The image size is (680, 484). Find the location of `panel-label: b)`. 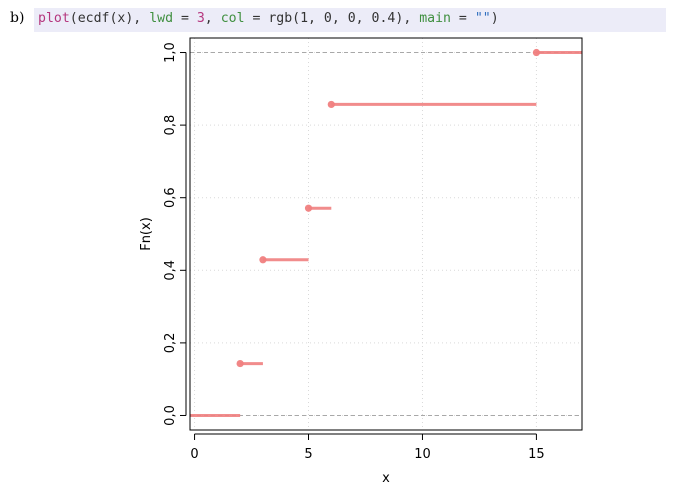

panel-label: b) is located at coordinates (17, 18).